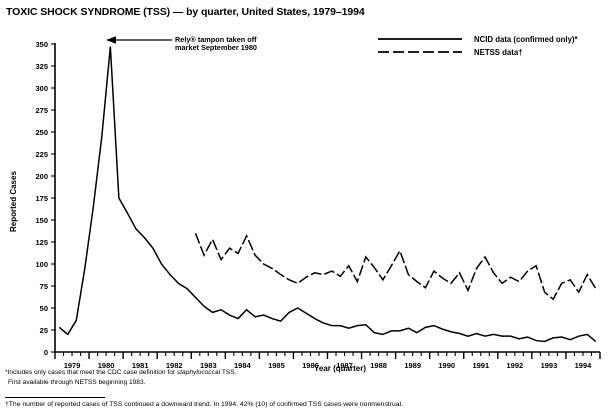  Describe the element at coordinates (55, 397) in the screenshot. I see `footnote-divider` at that location.